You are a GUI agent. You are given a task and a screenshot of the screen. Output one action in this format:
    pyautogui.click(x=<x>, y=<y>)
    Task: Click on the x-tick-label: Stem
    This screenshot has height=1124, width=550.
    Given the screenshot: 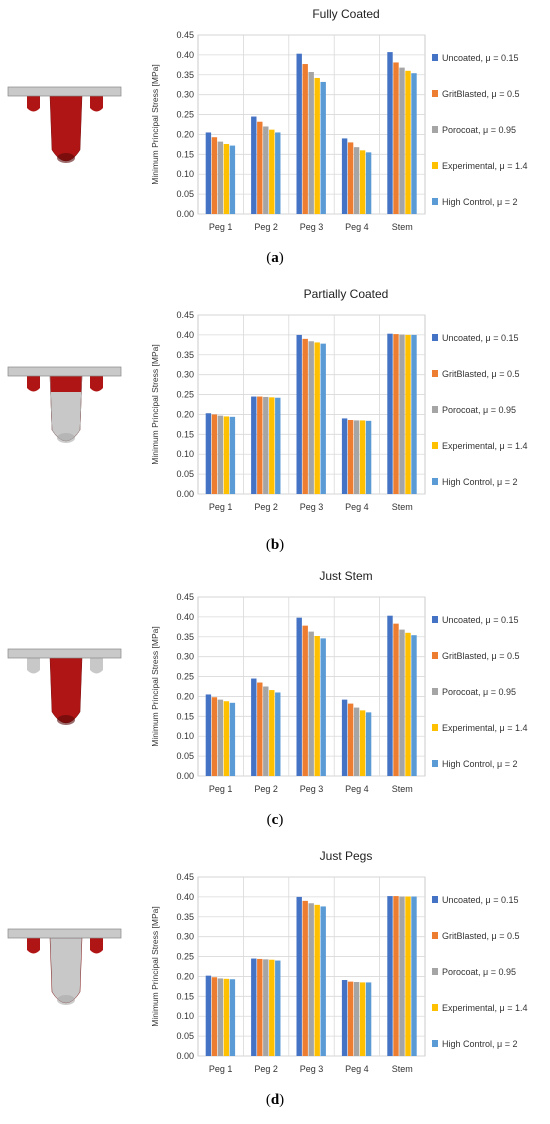 What is the action you would take?
    pyautogui.click(x=402, y=1069)
    